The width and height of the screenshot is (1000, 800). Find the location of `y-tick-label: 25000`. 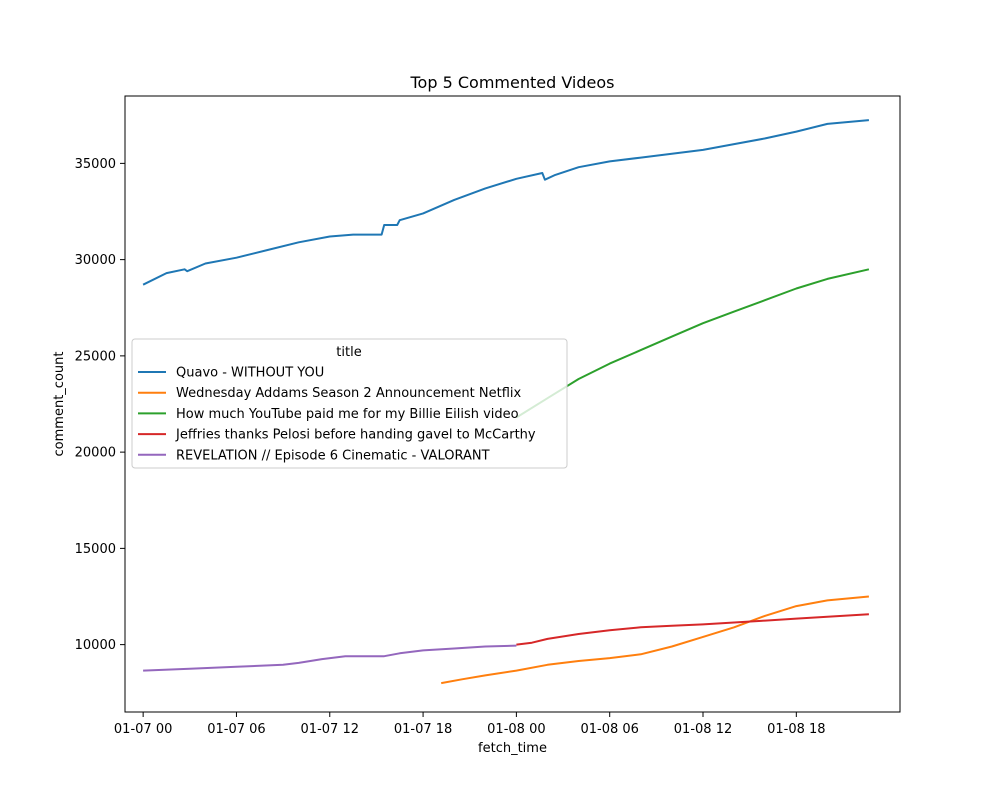

y-tick-label: 25000 is located at coordinates (95, 356).